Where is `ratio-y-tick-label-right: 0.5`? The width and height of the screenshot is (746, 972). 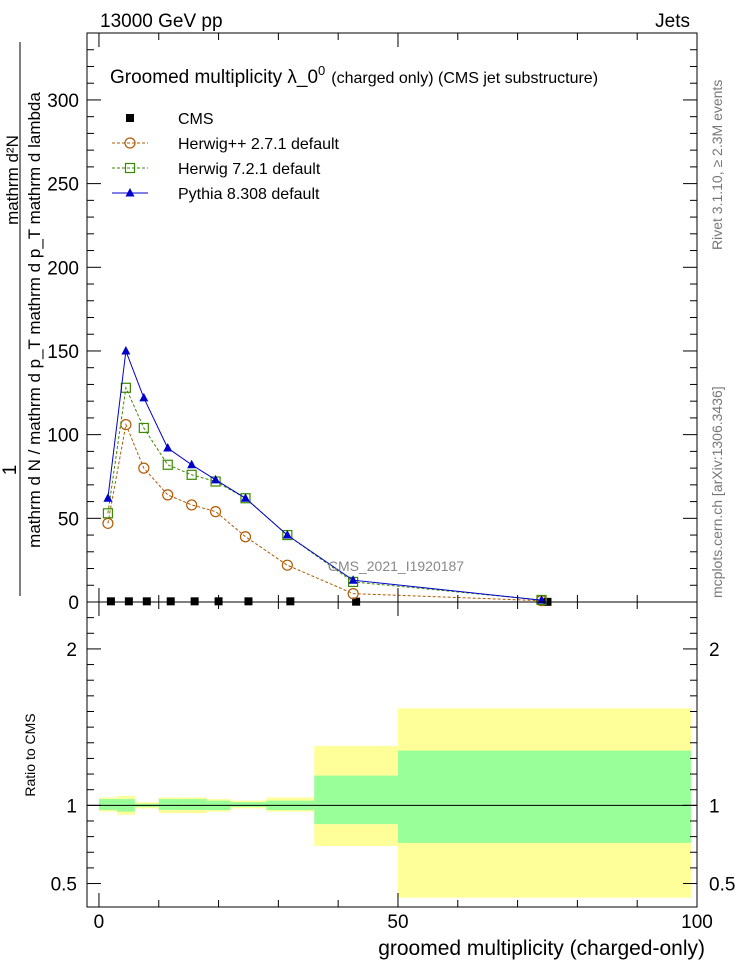
ratio-y-tick-label-right: 0.5 is located at coordinates (722, 885).